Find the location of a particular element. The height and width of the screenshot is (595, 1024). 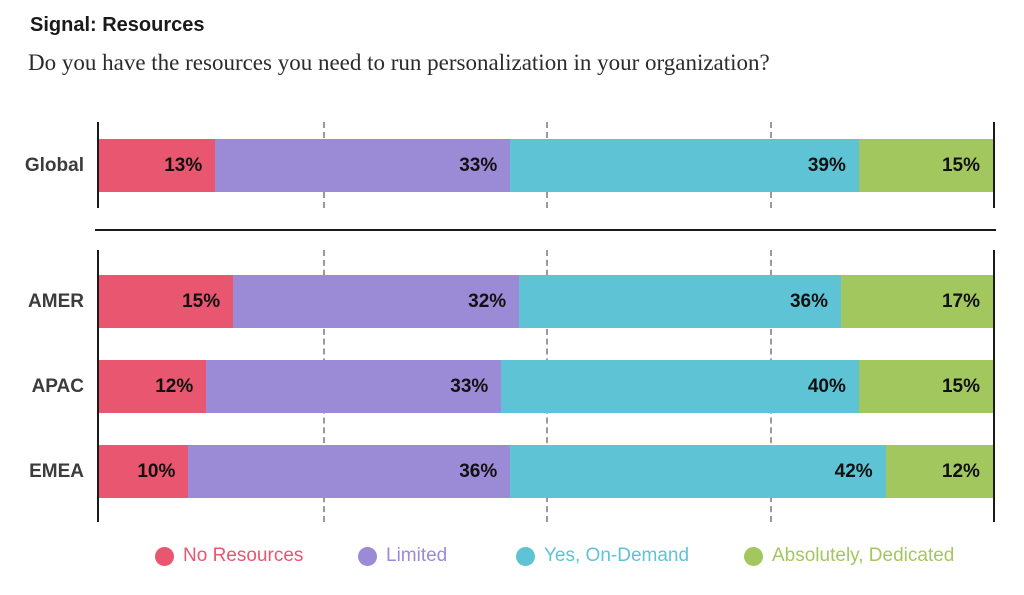

row-label-amer: AMER is located at coordinates (56, 301).